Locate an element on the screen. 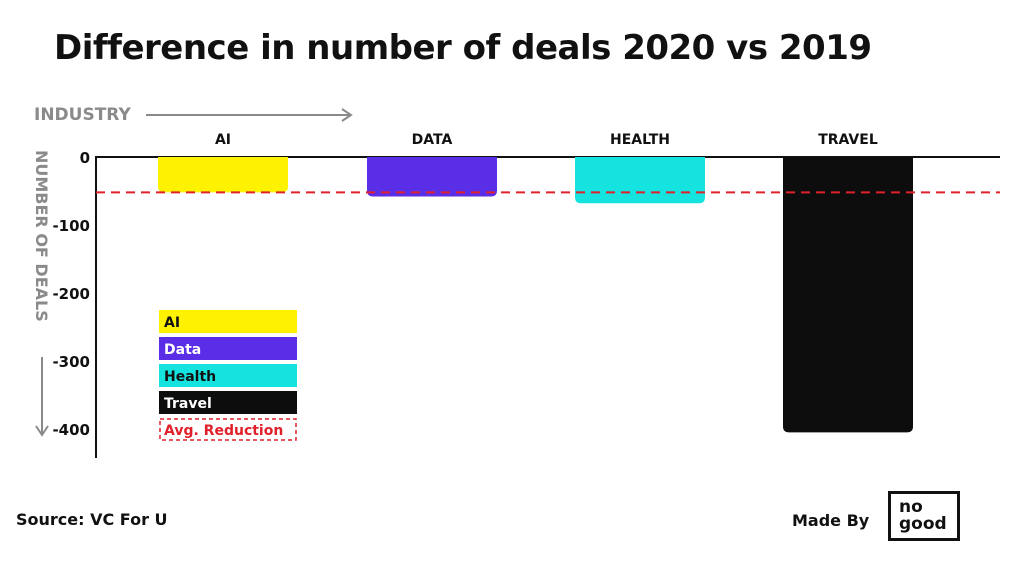  legend-label: Data is located at coordinates (182, 350).